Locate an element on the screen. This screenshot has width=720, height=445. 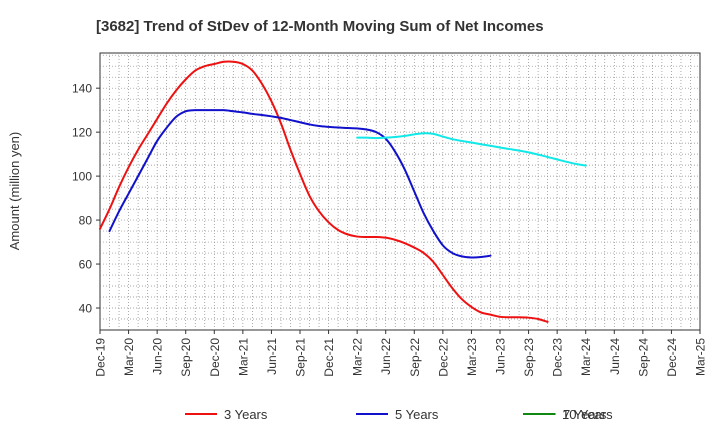
x-tick-label: Mar-21 is located at coordinates (243, 357).